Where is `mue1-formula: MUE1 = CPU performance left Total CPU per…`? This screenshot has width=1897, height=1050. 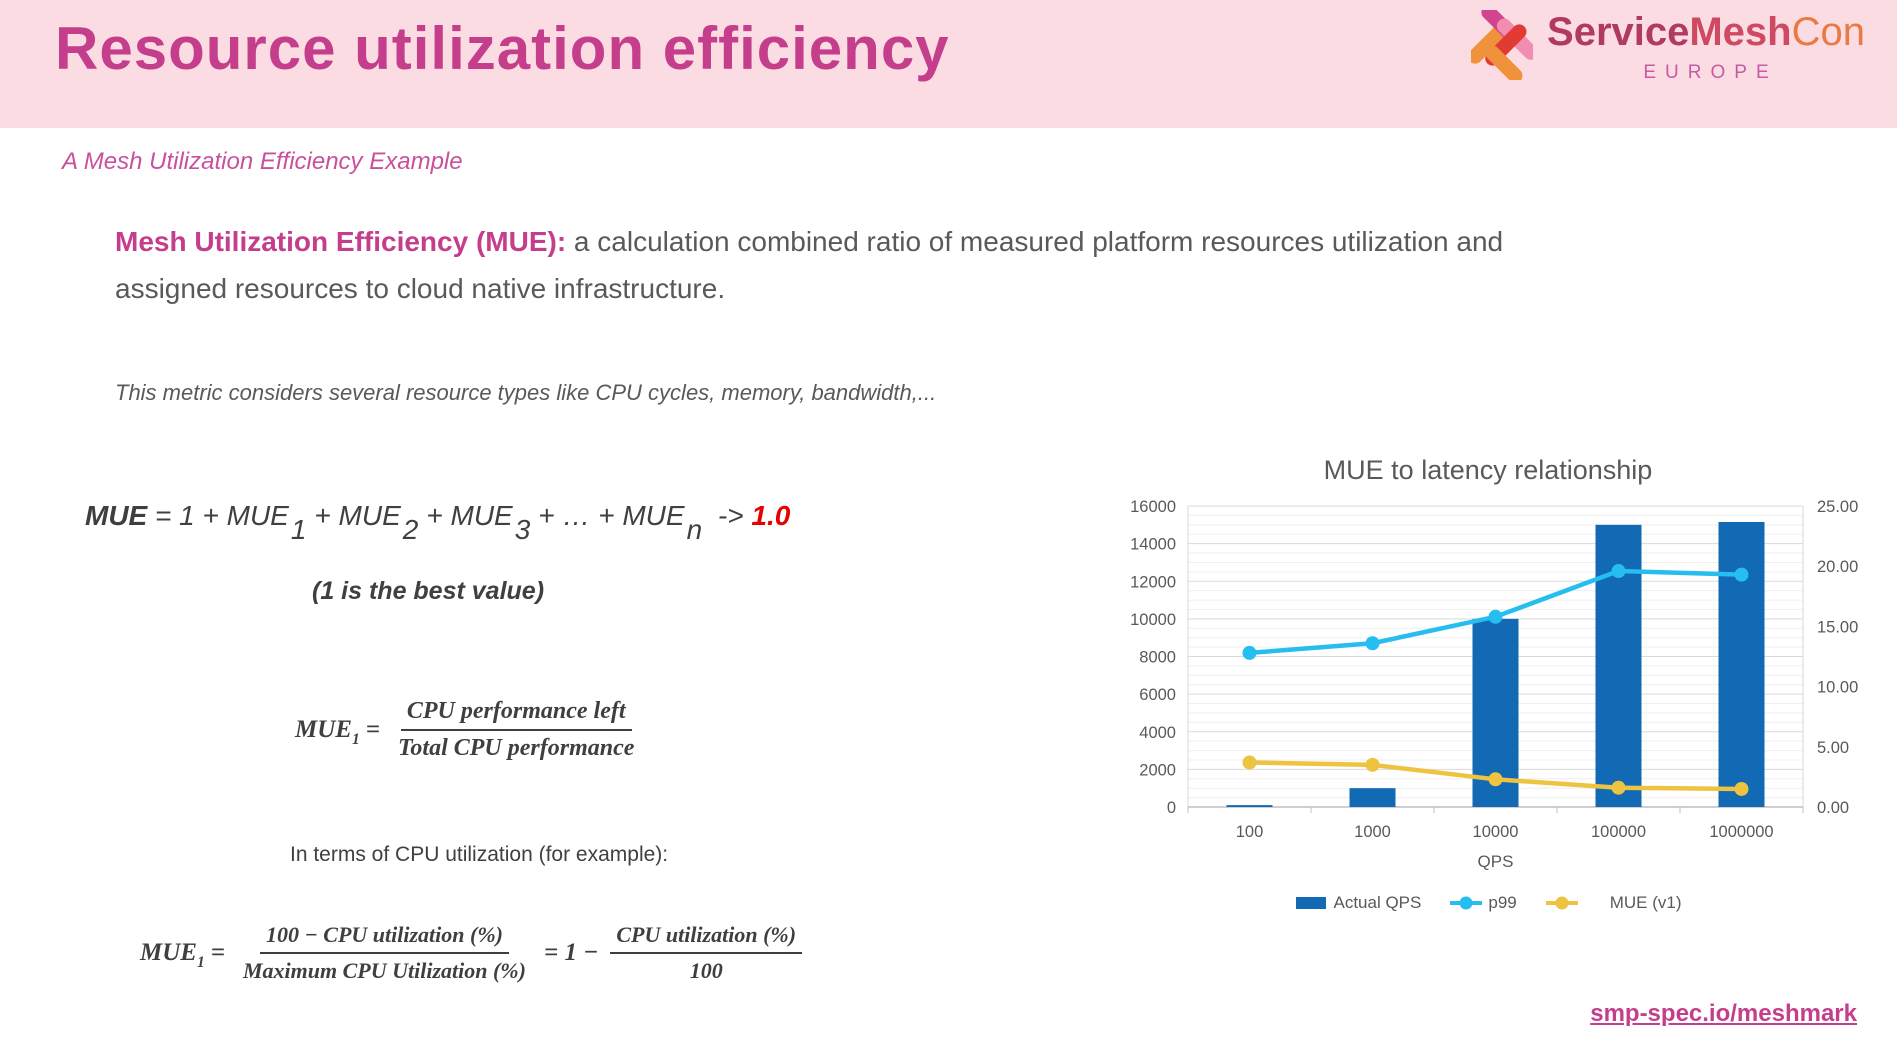 mue1-formula: MUE1 = CPU performance left Total CPU per… is located at coordinates (467, 730).